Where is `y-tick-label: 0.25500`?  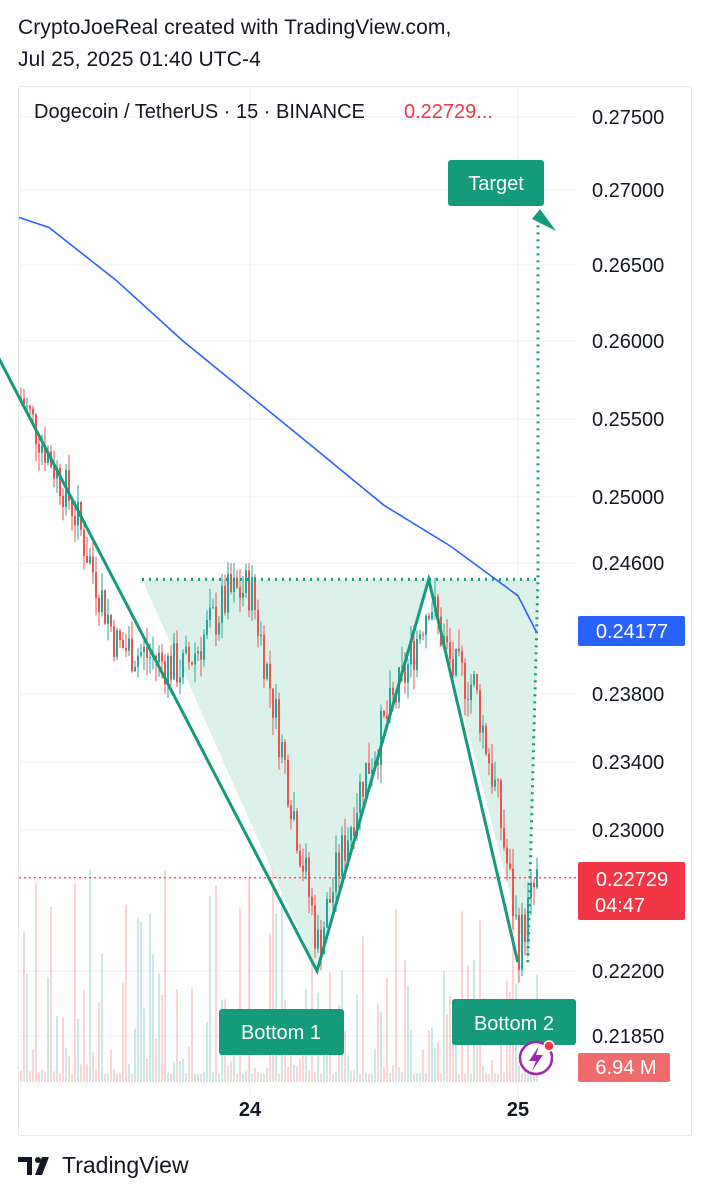
y-tick-label: 0.25500 is located at coordinates (628, 420).